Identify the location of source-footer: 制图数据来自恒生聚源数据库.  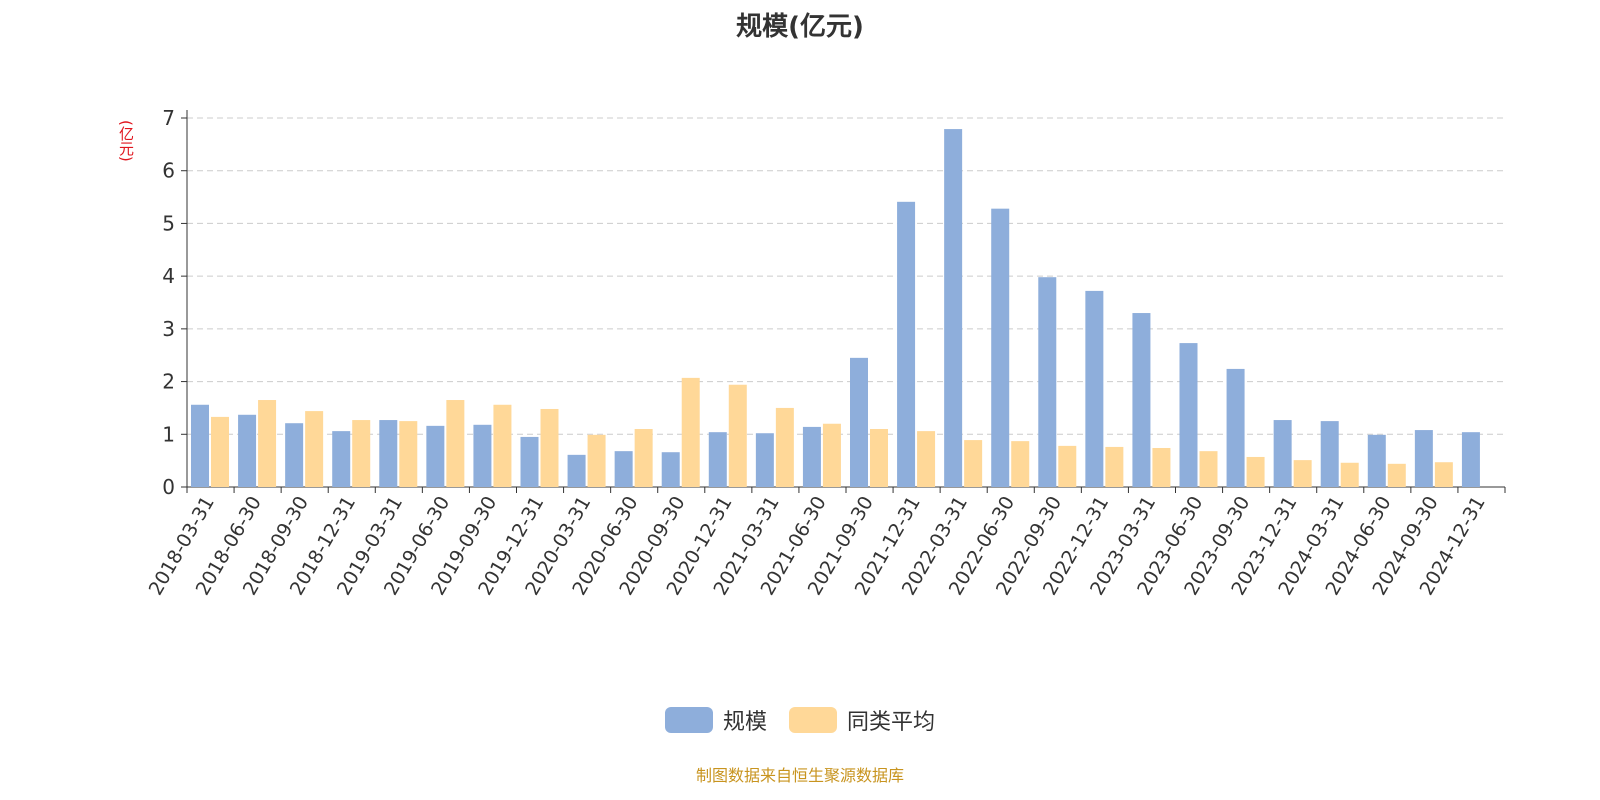
(799, 775).